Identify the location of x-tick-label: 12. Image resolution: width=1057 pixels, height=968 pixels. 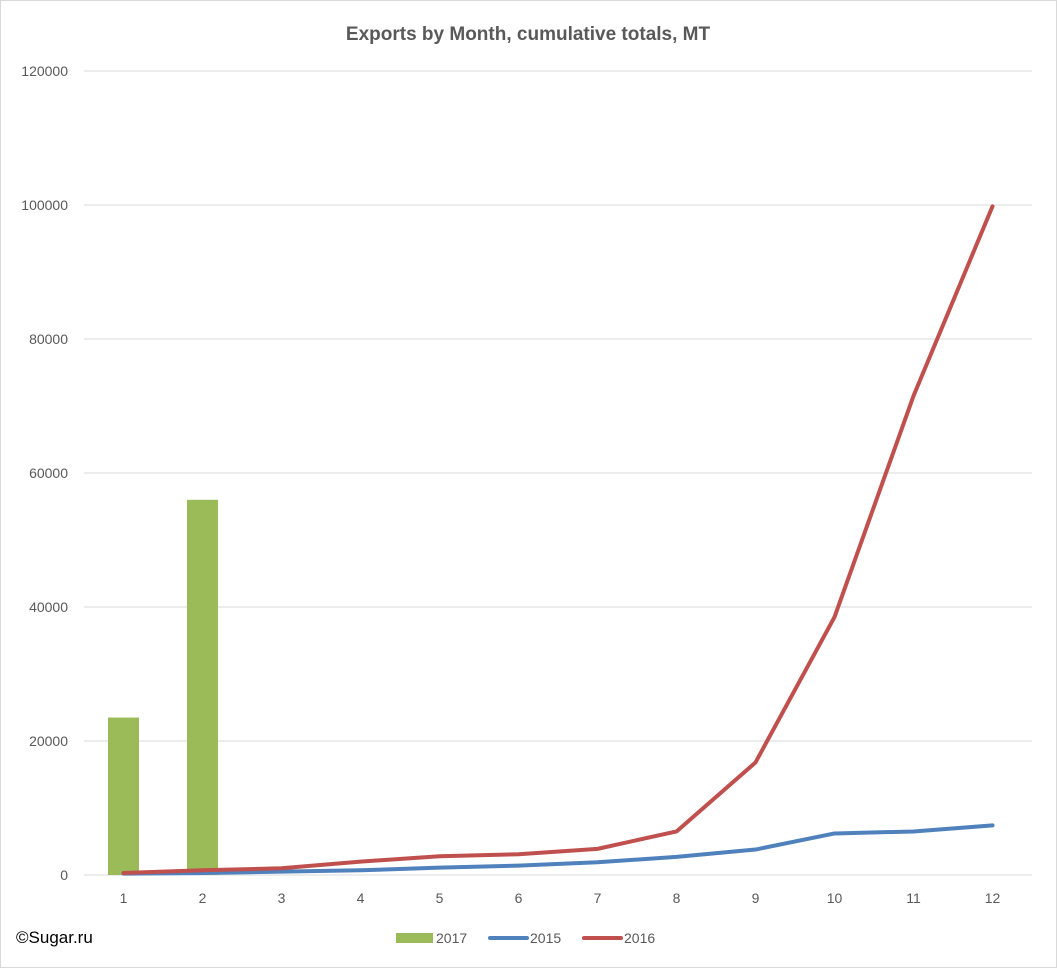
(993, 898).